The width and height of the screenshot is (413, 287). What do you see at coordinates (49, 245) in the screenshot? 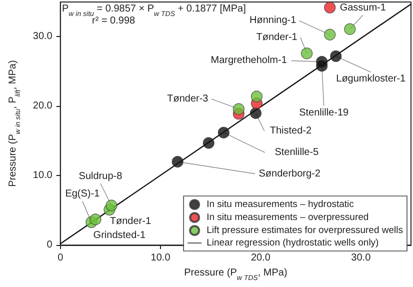
I see `y-tick-label: 0` at bounding box center [49, 245].